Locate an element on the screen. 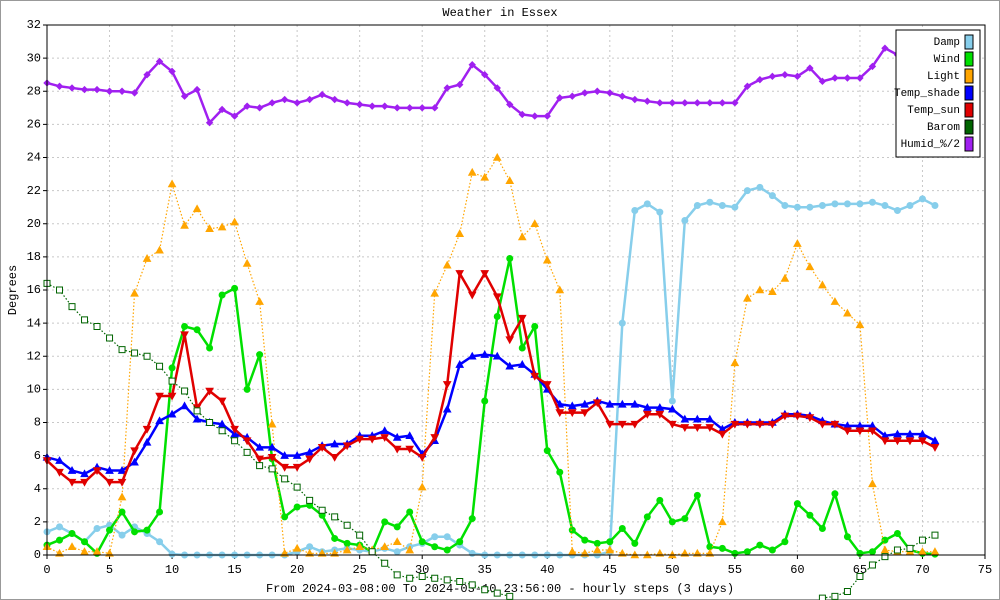  x-tick-label: 25 is located at coordinates (359, 570).